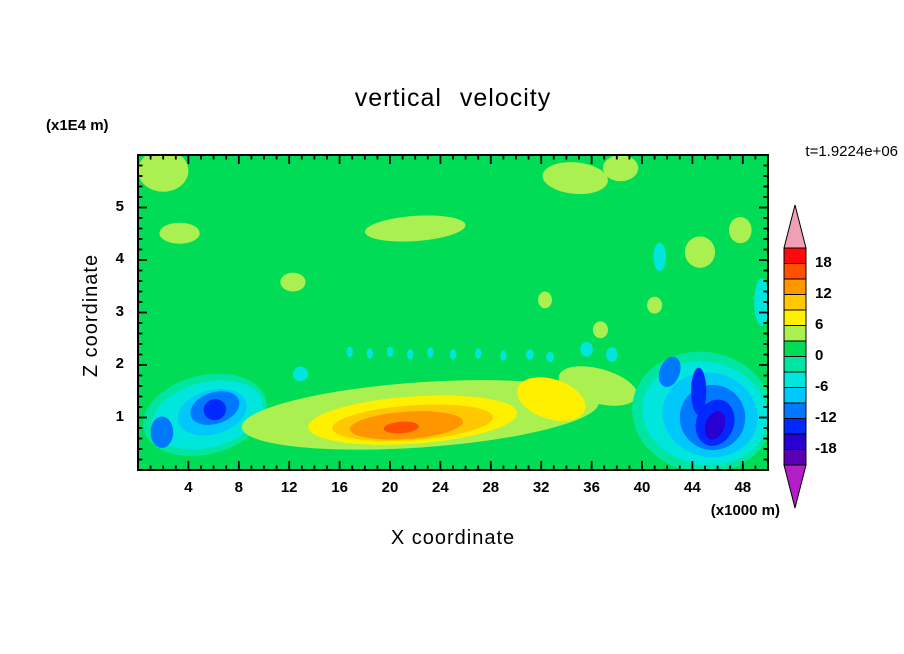 The image size is (904, 654). Describe the element at coordinates (851, 151) in the screenshot. I see `time-annotation: t=1.9224e+06` at that location.